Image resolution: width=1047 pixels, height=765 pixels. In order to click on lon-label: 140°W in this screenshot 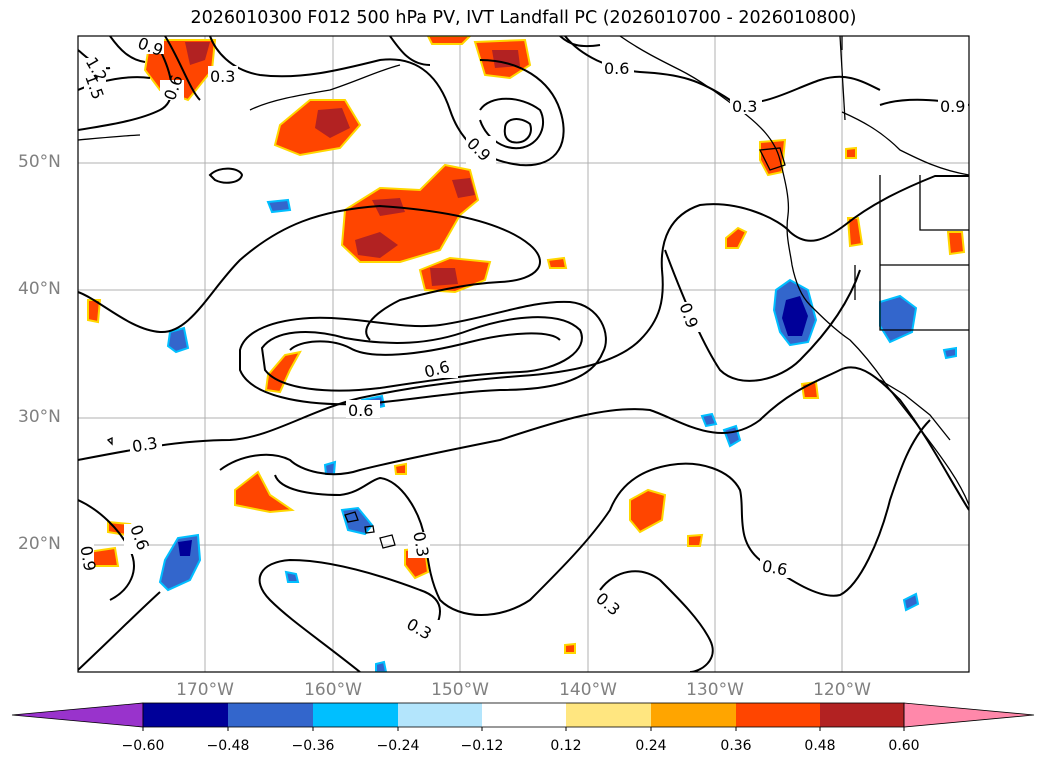, I will do `click(588, 690)`.